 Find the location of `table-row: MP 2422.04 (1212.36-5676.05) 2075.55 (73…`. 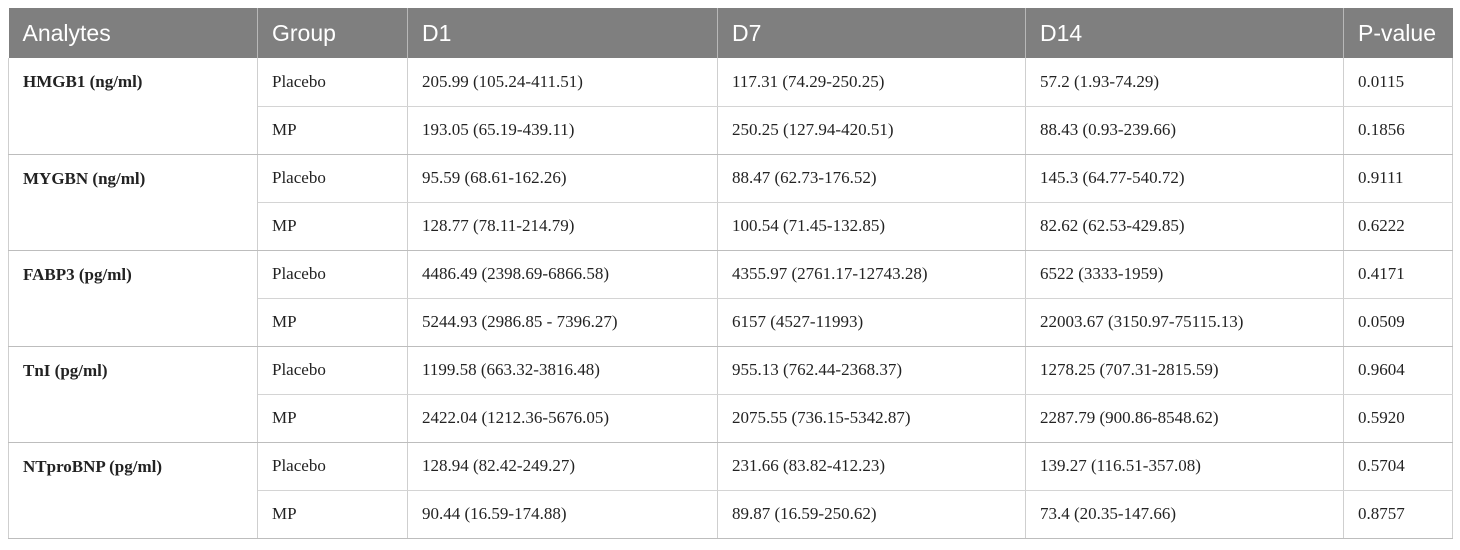

table-row: MP 2422.04 (1212.36-5676.05) 2075.55 (73… is located at coordinates (731, 418).